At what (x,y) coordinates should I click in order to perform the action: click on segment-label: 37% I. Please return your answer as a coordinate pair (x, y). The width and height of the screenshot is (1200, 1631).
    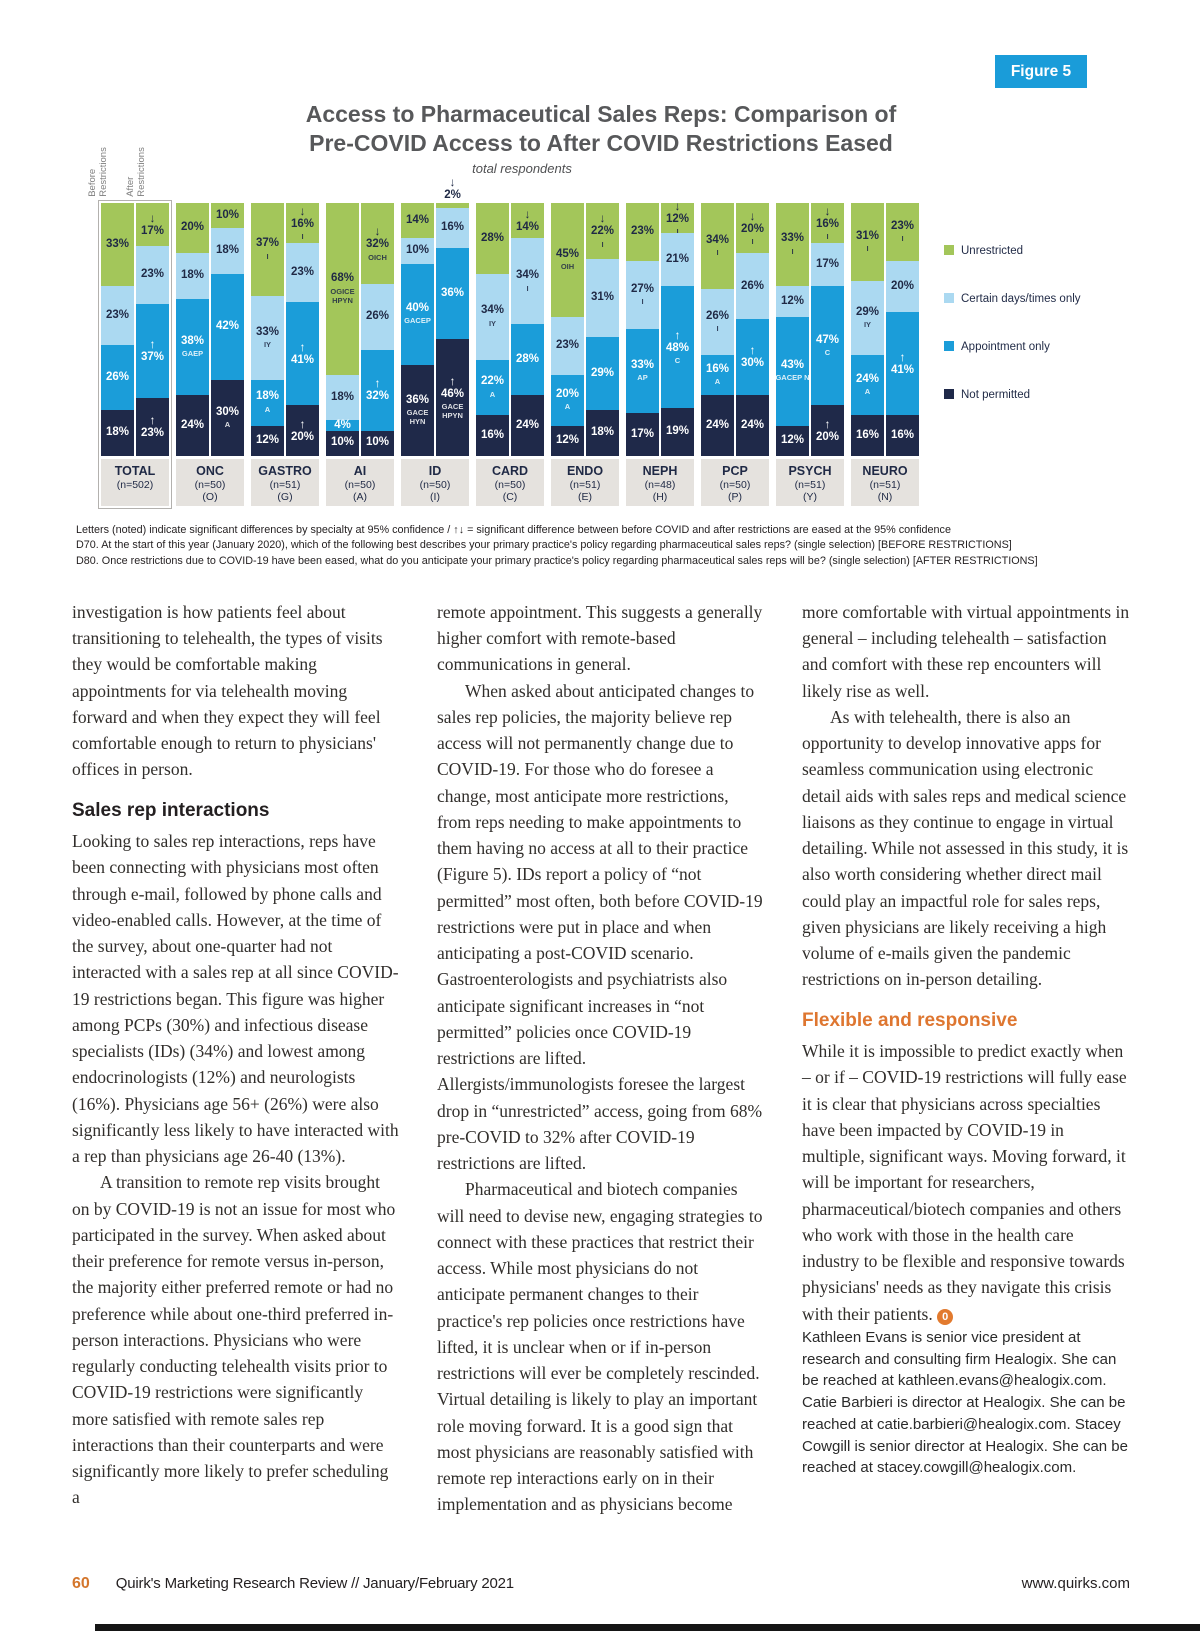
    Looking at the image, I should click on (267, 250).